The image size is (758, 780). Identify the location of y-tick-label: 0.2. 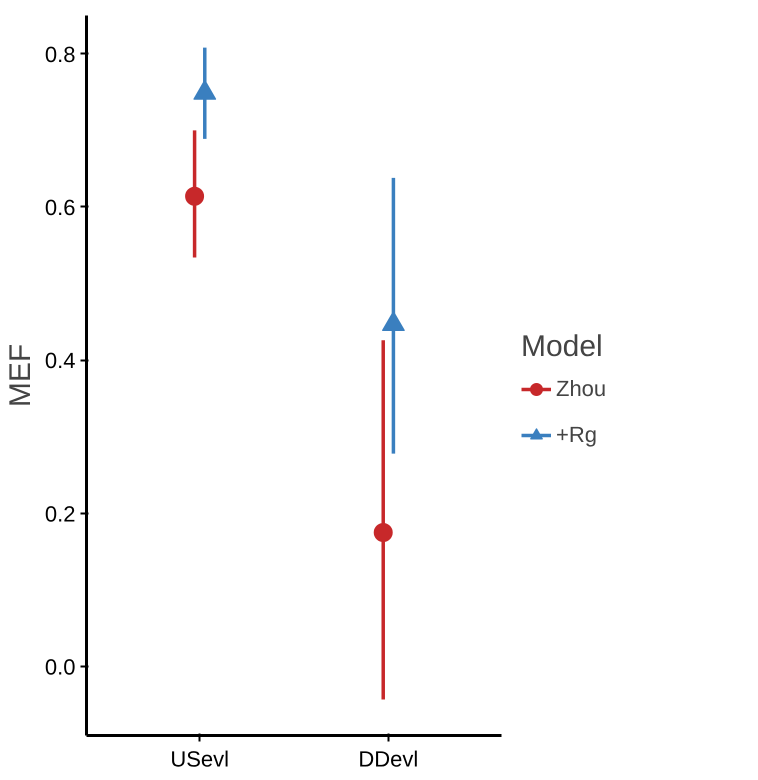
(60, 513).